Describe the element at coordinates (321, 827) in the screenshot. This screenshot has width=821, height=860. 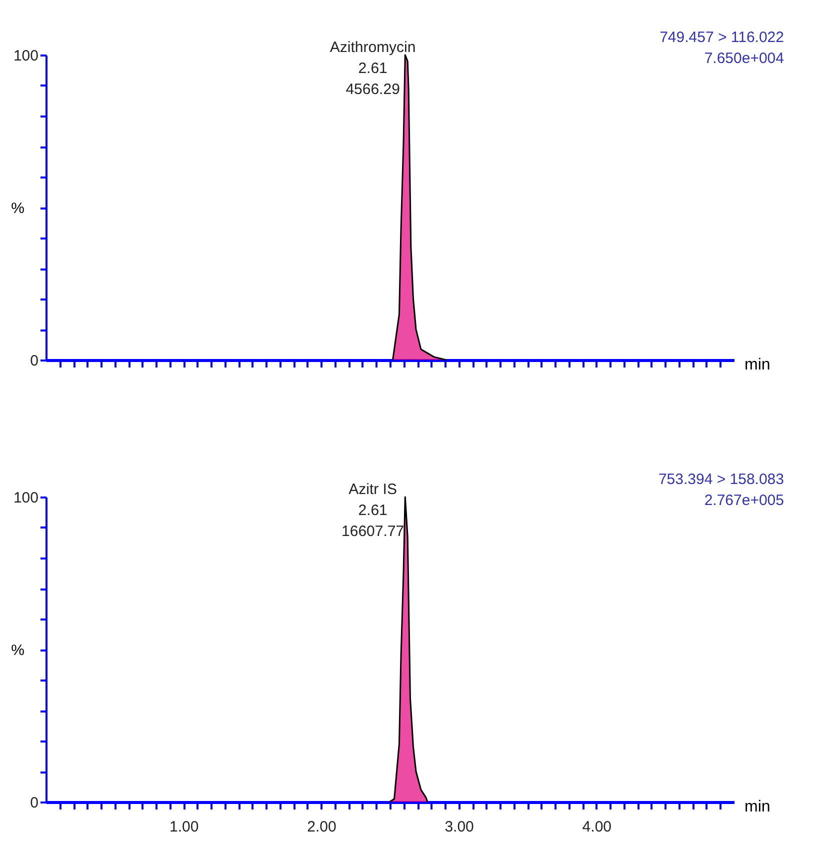
I see `x-tick-label: 2.00` at that location.